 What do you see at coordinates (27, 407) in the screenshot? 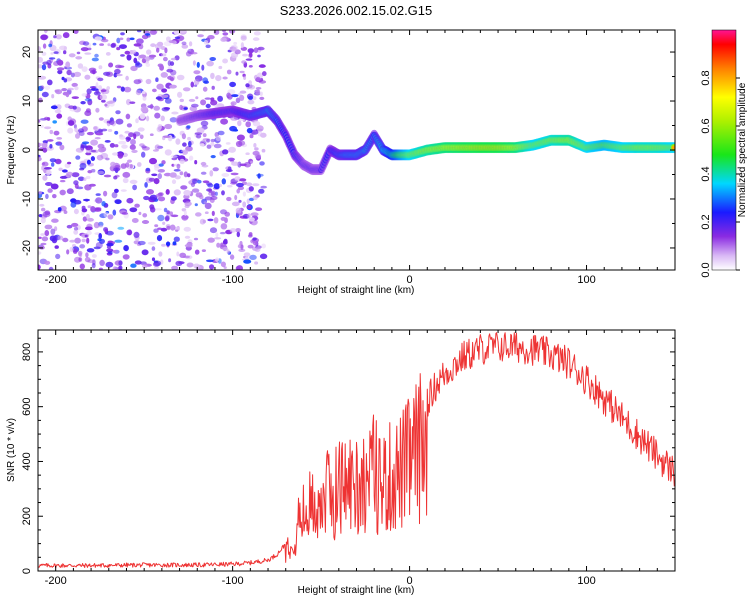
I see `bot-ytick-label: 600` at bounding box center [27, 407].